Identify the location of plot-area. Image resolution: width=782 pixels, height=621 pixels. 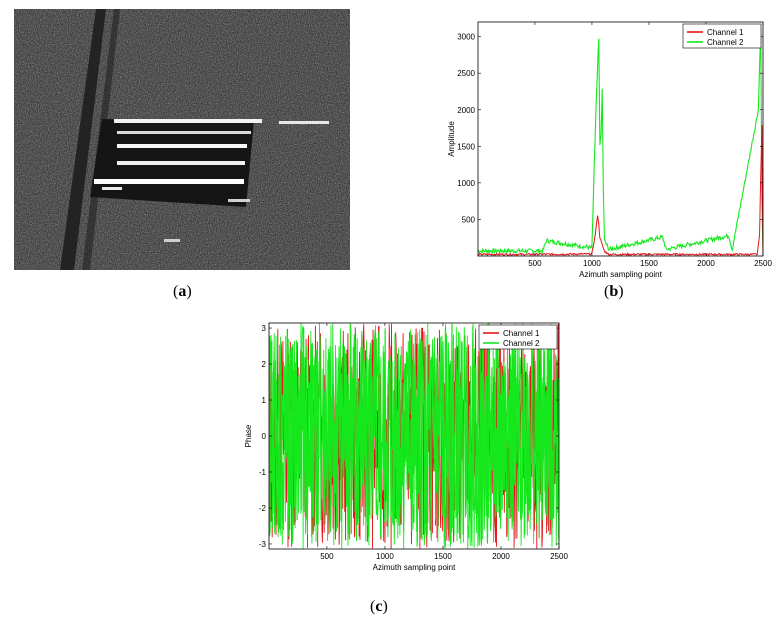
(620, 139).